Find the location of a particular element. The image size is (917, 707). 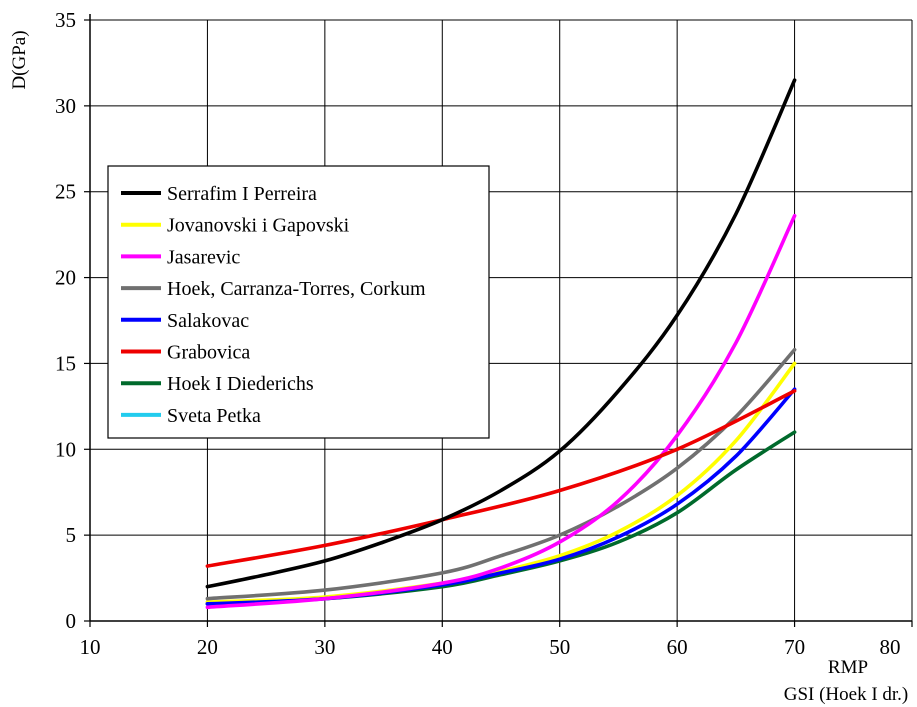

y-tick-label: 5 is located at coordinates (71, 535).